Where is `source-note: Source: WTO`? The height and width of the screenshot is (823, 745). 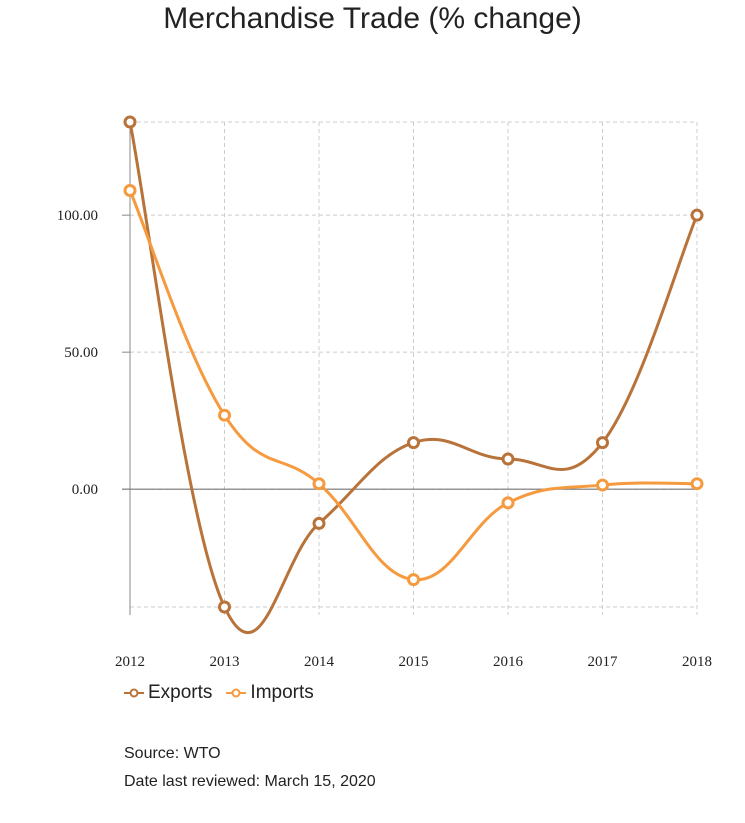
source-note: Source: WTO is located at coordinates (172, 753).